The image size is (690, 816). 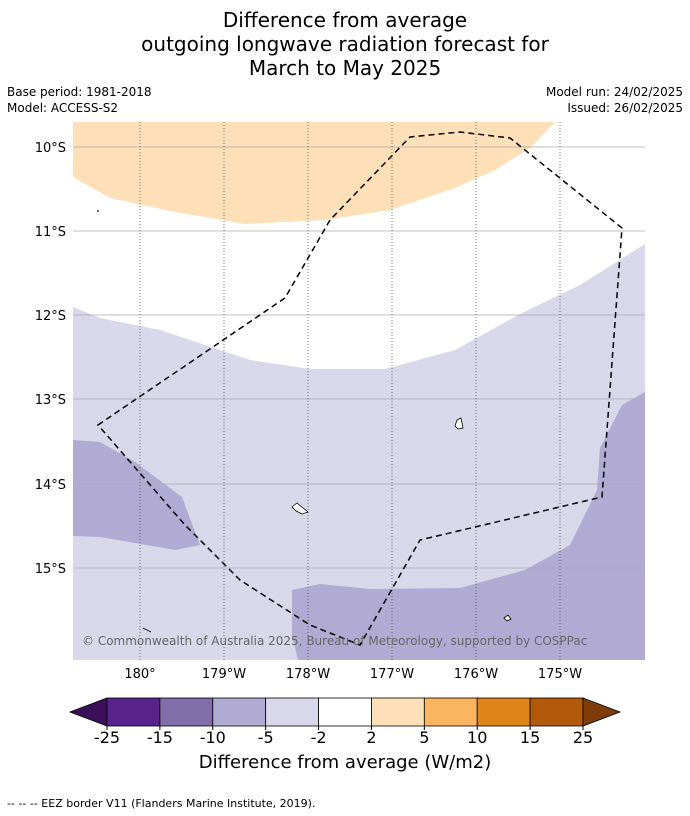 I want to click on colorbar-title: Difference from average (W/m2), so click(x=345, y=762).